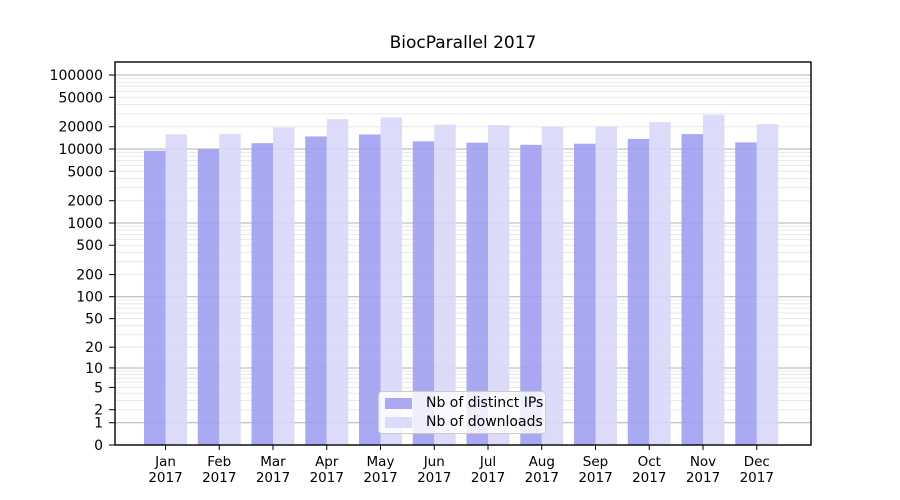 This screenshot has width=900, height=500. What do you see at coordinates (273, 462) in the screenshot?
I see `x-tick-label-month: Mar` at bounding box center [273, 462].